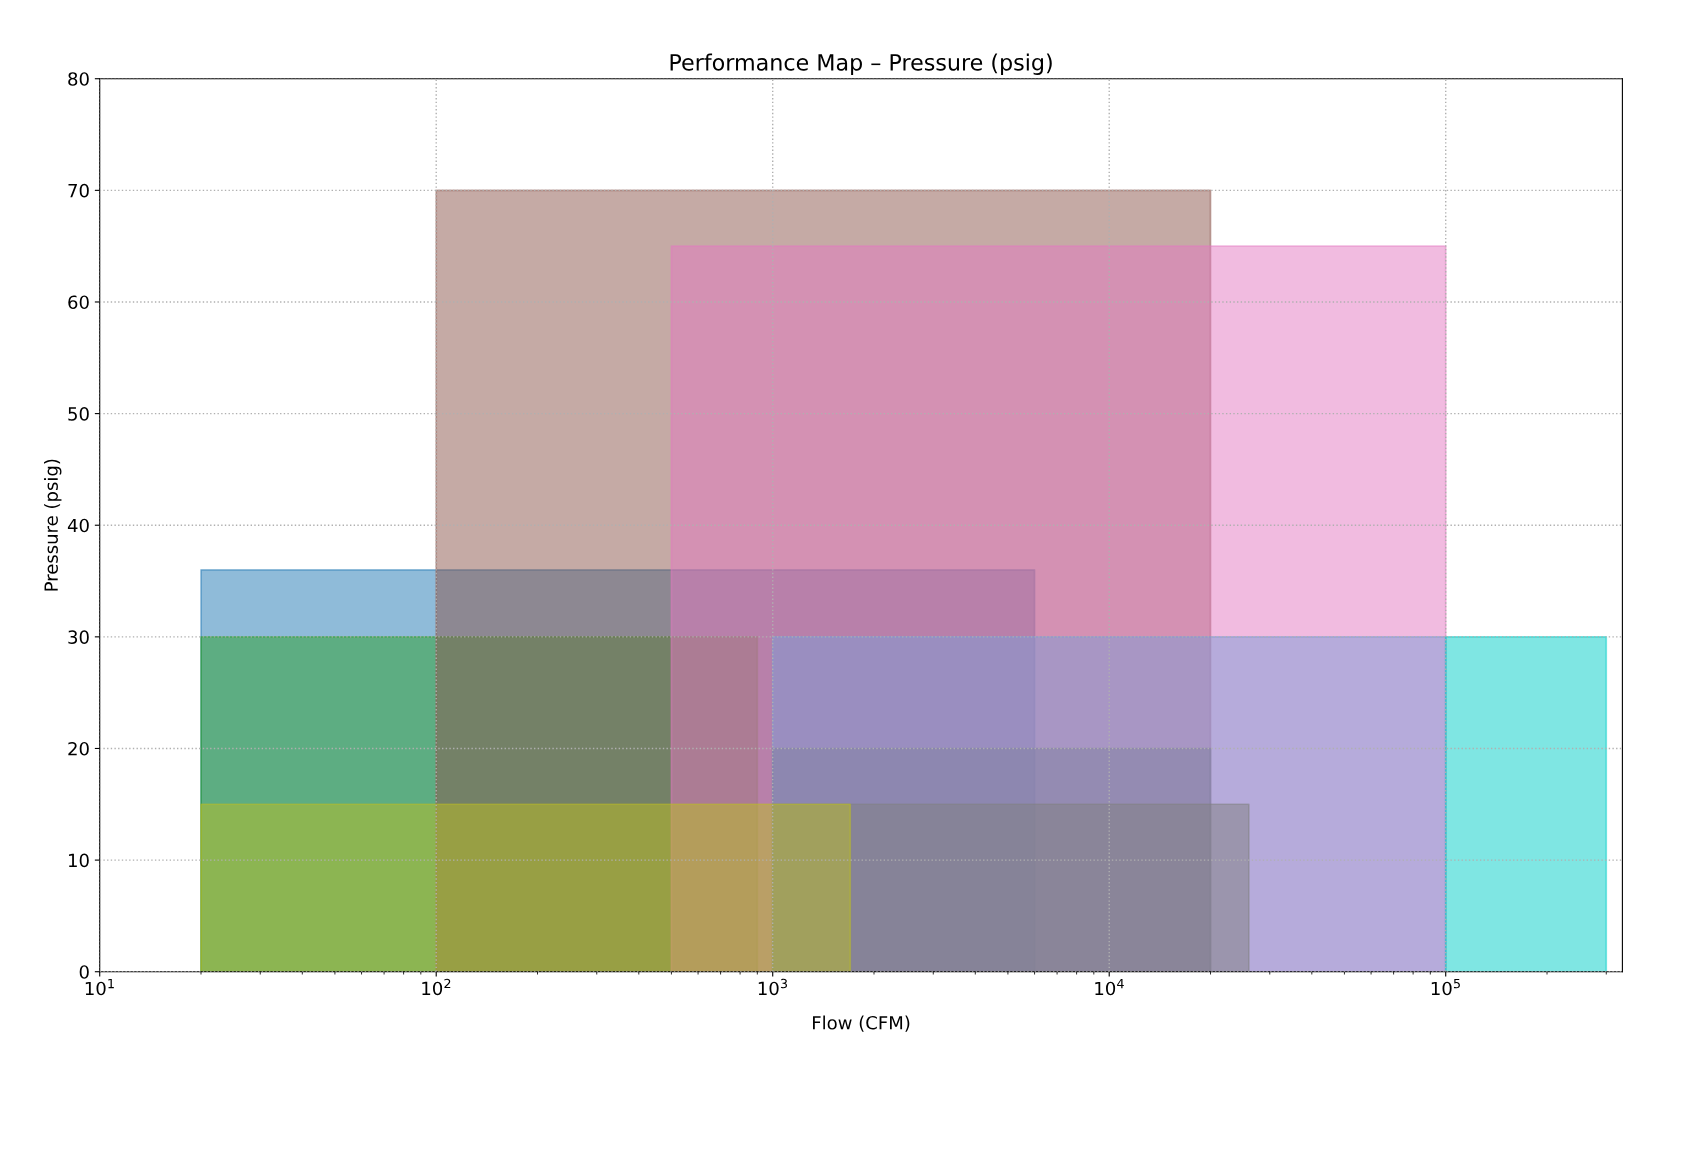 This screenshot has height=1175, width=1690. What do you see at coordinates (84, 972) in the screenshot?
I see `y-tick-label: 0` at bounding box center [84, 972].